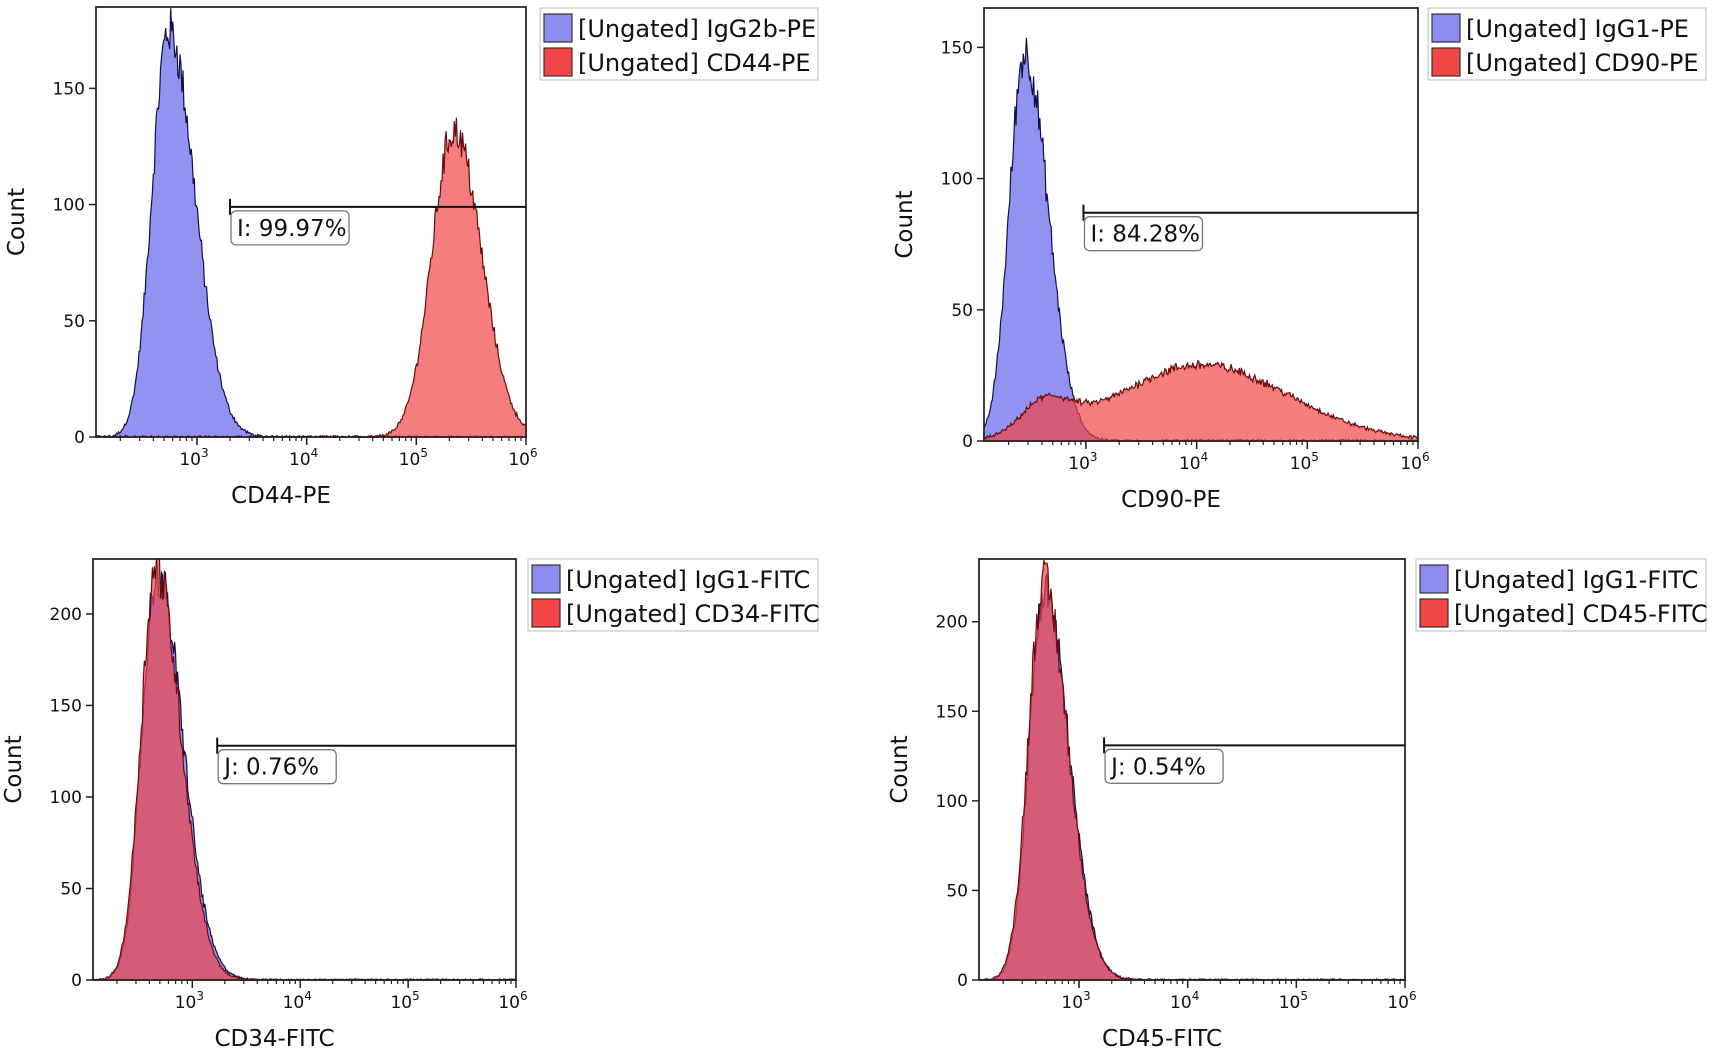 The image size is (1713, 1055). I want to click on gate-label: I: 84.28%, so click(1145, 235).